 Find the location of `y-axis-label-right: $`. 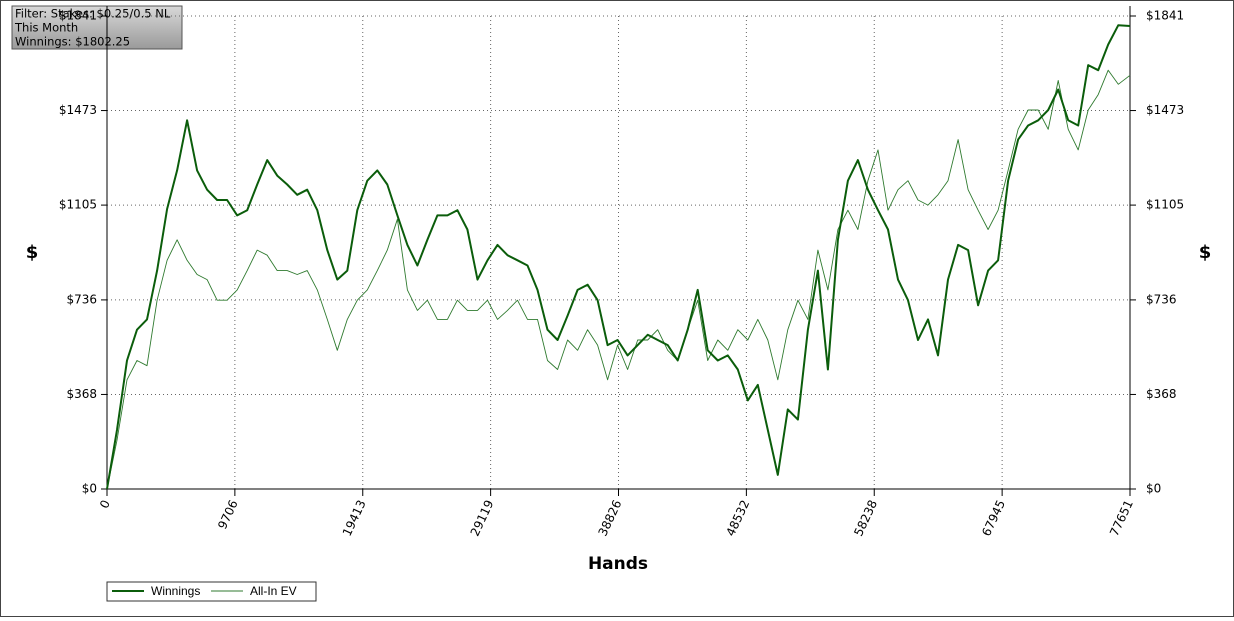

y-axis-label-right: $ is located at coordinates (1205, 252).